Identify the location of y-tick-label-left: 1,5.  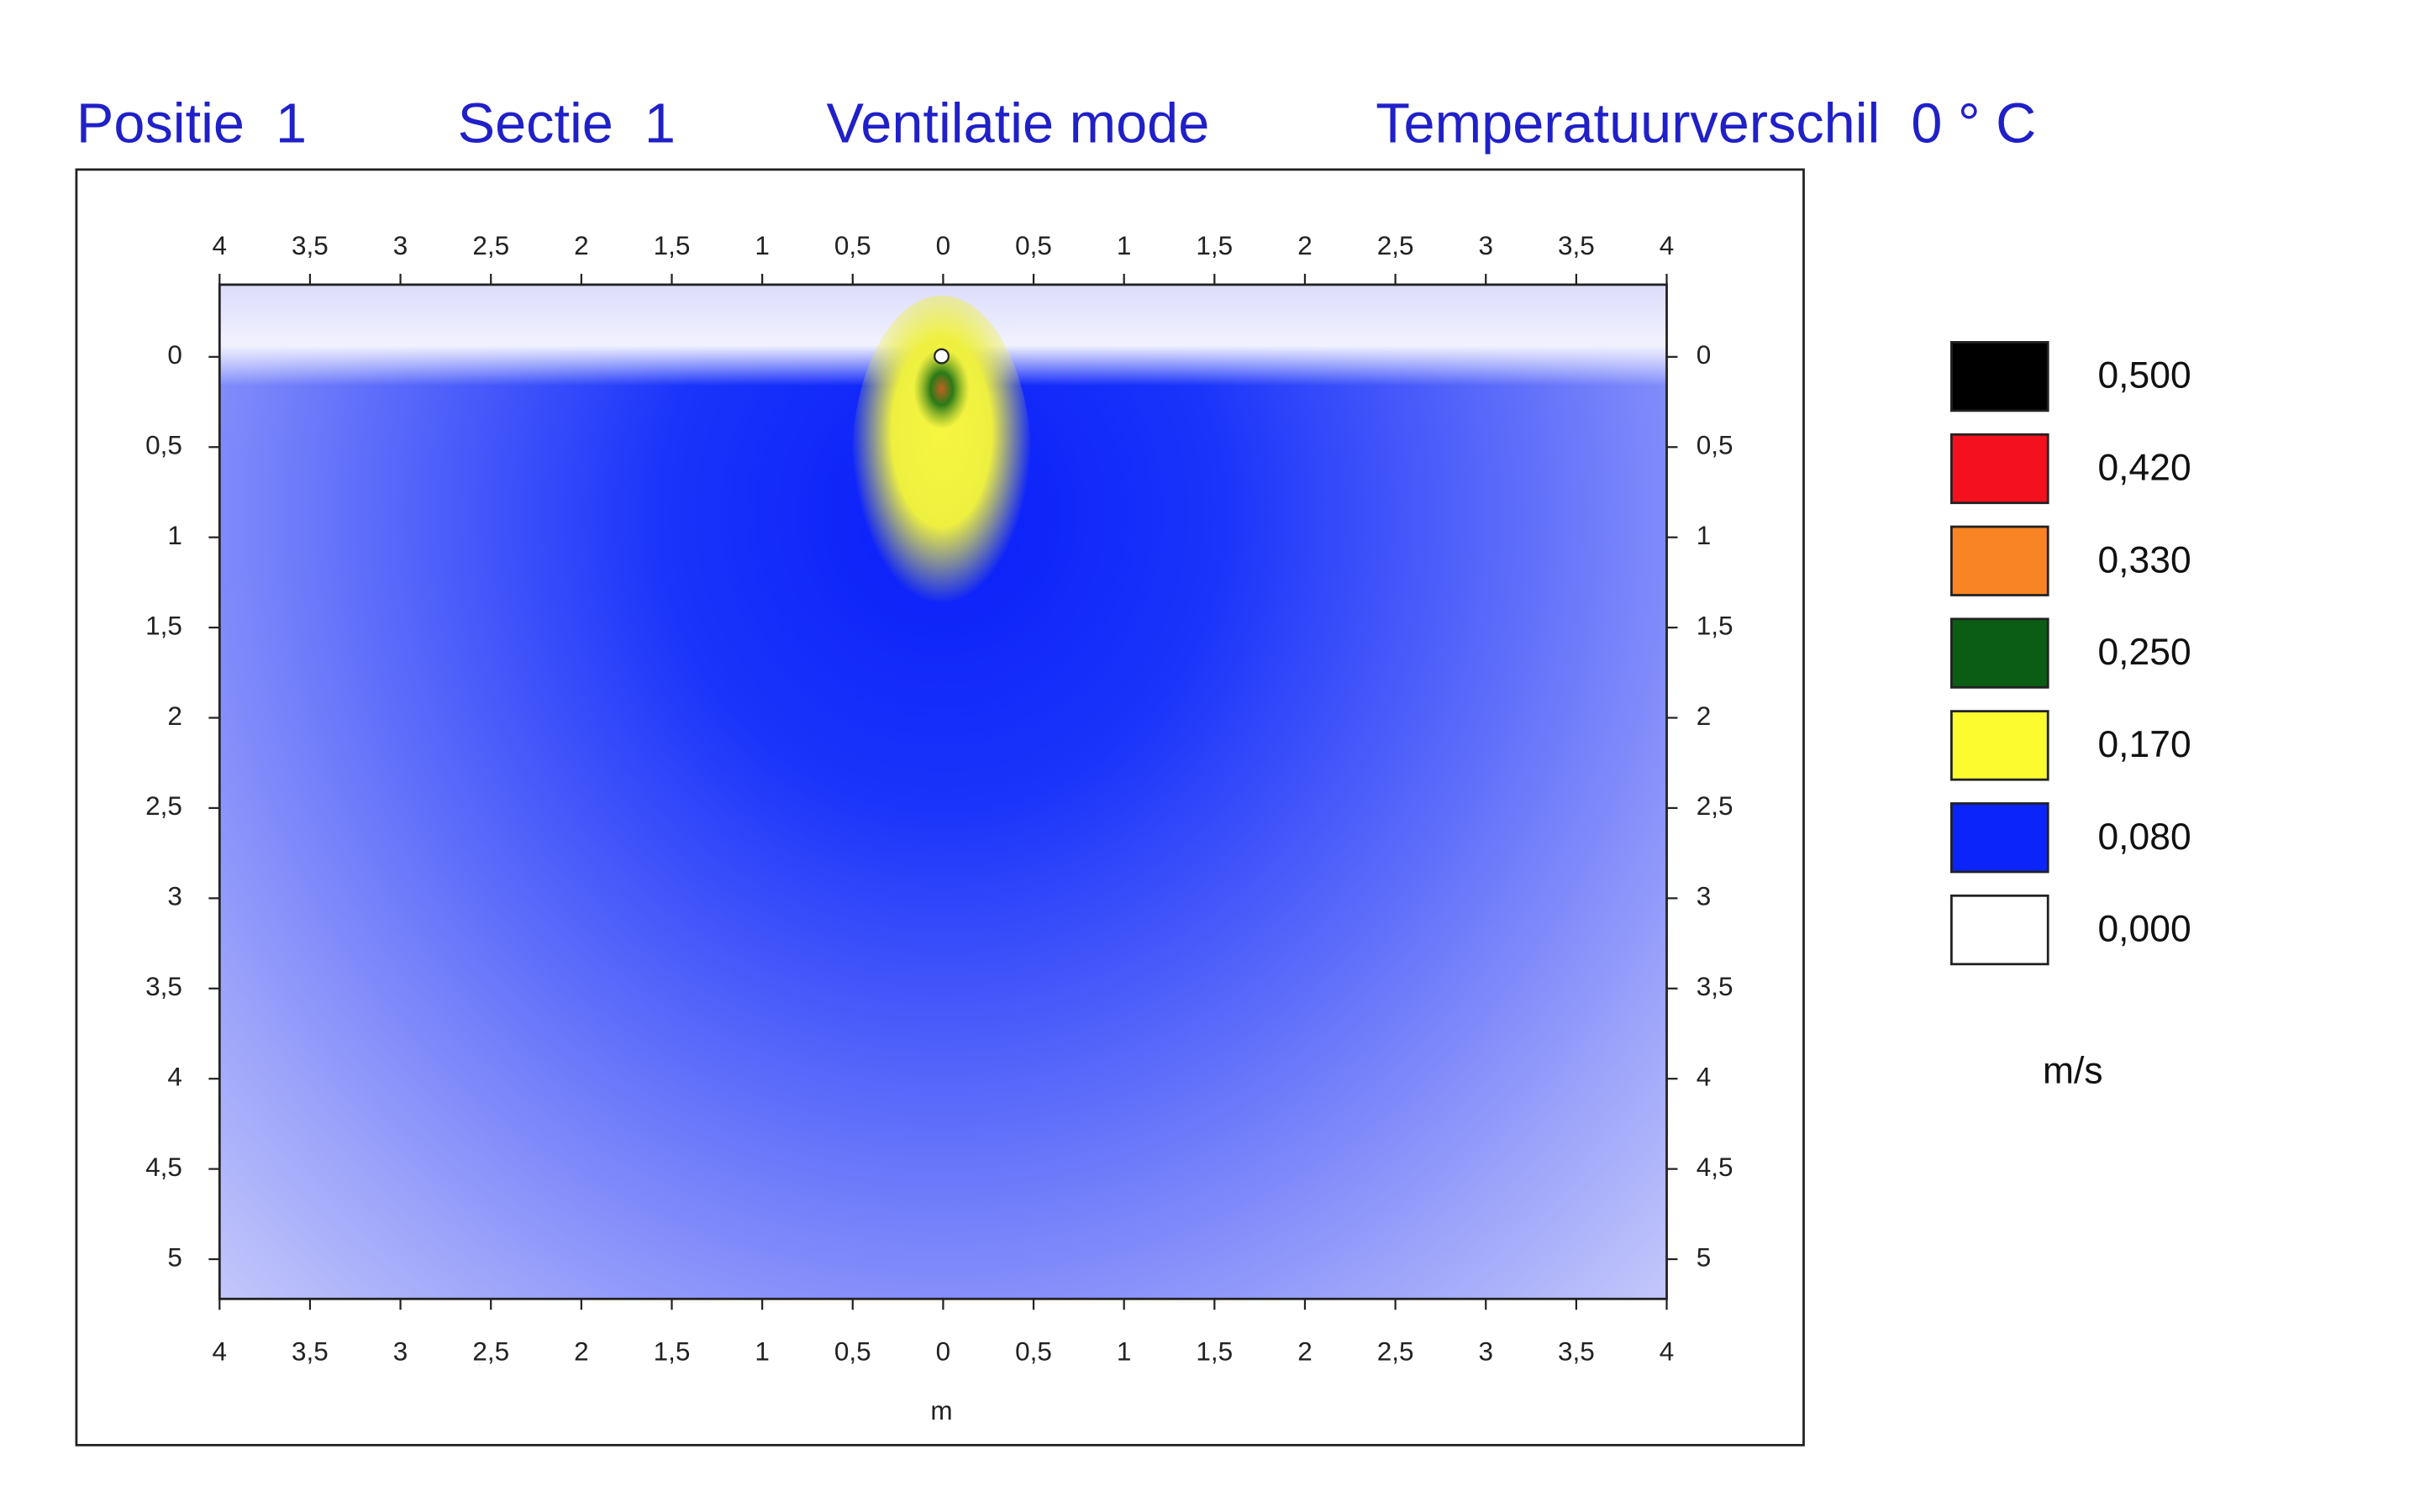
(163, 625).